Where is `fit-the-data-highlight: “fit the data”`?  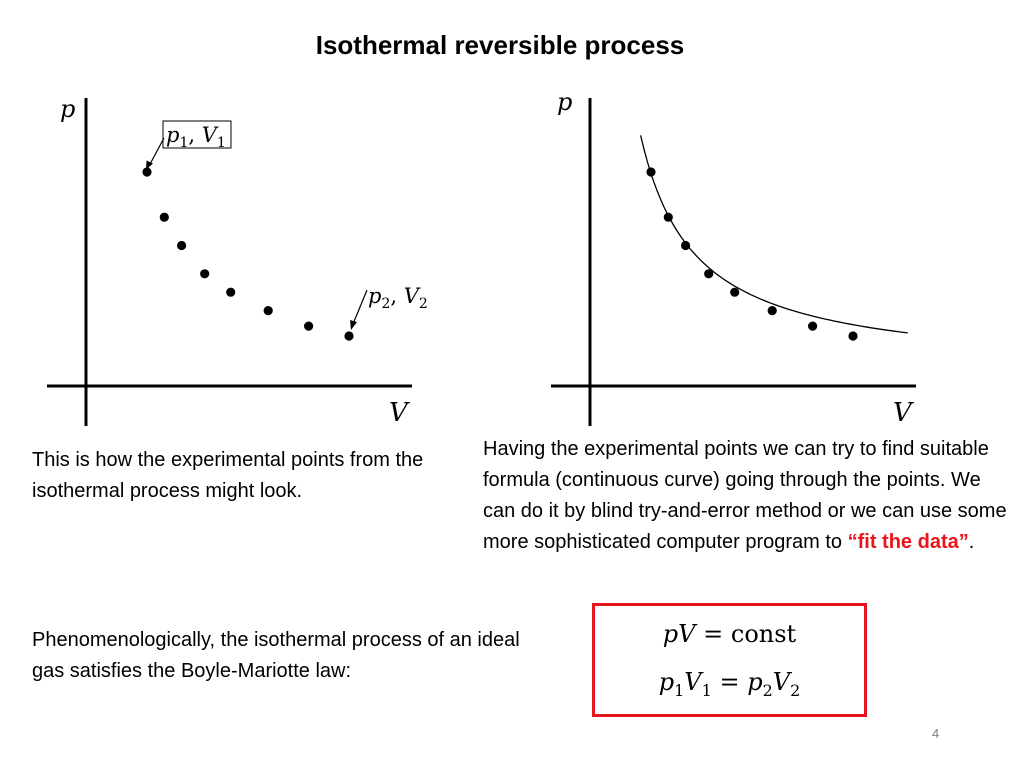
fit-the-data-highlight: “fit the data” is located at coordinates (908, 542).